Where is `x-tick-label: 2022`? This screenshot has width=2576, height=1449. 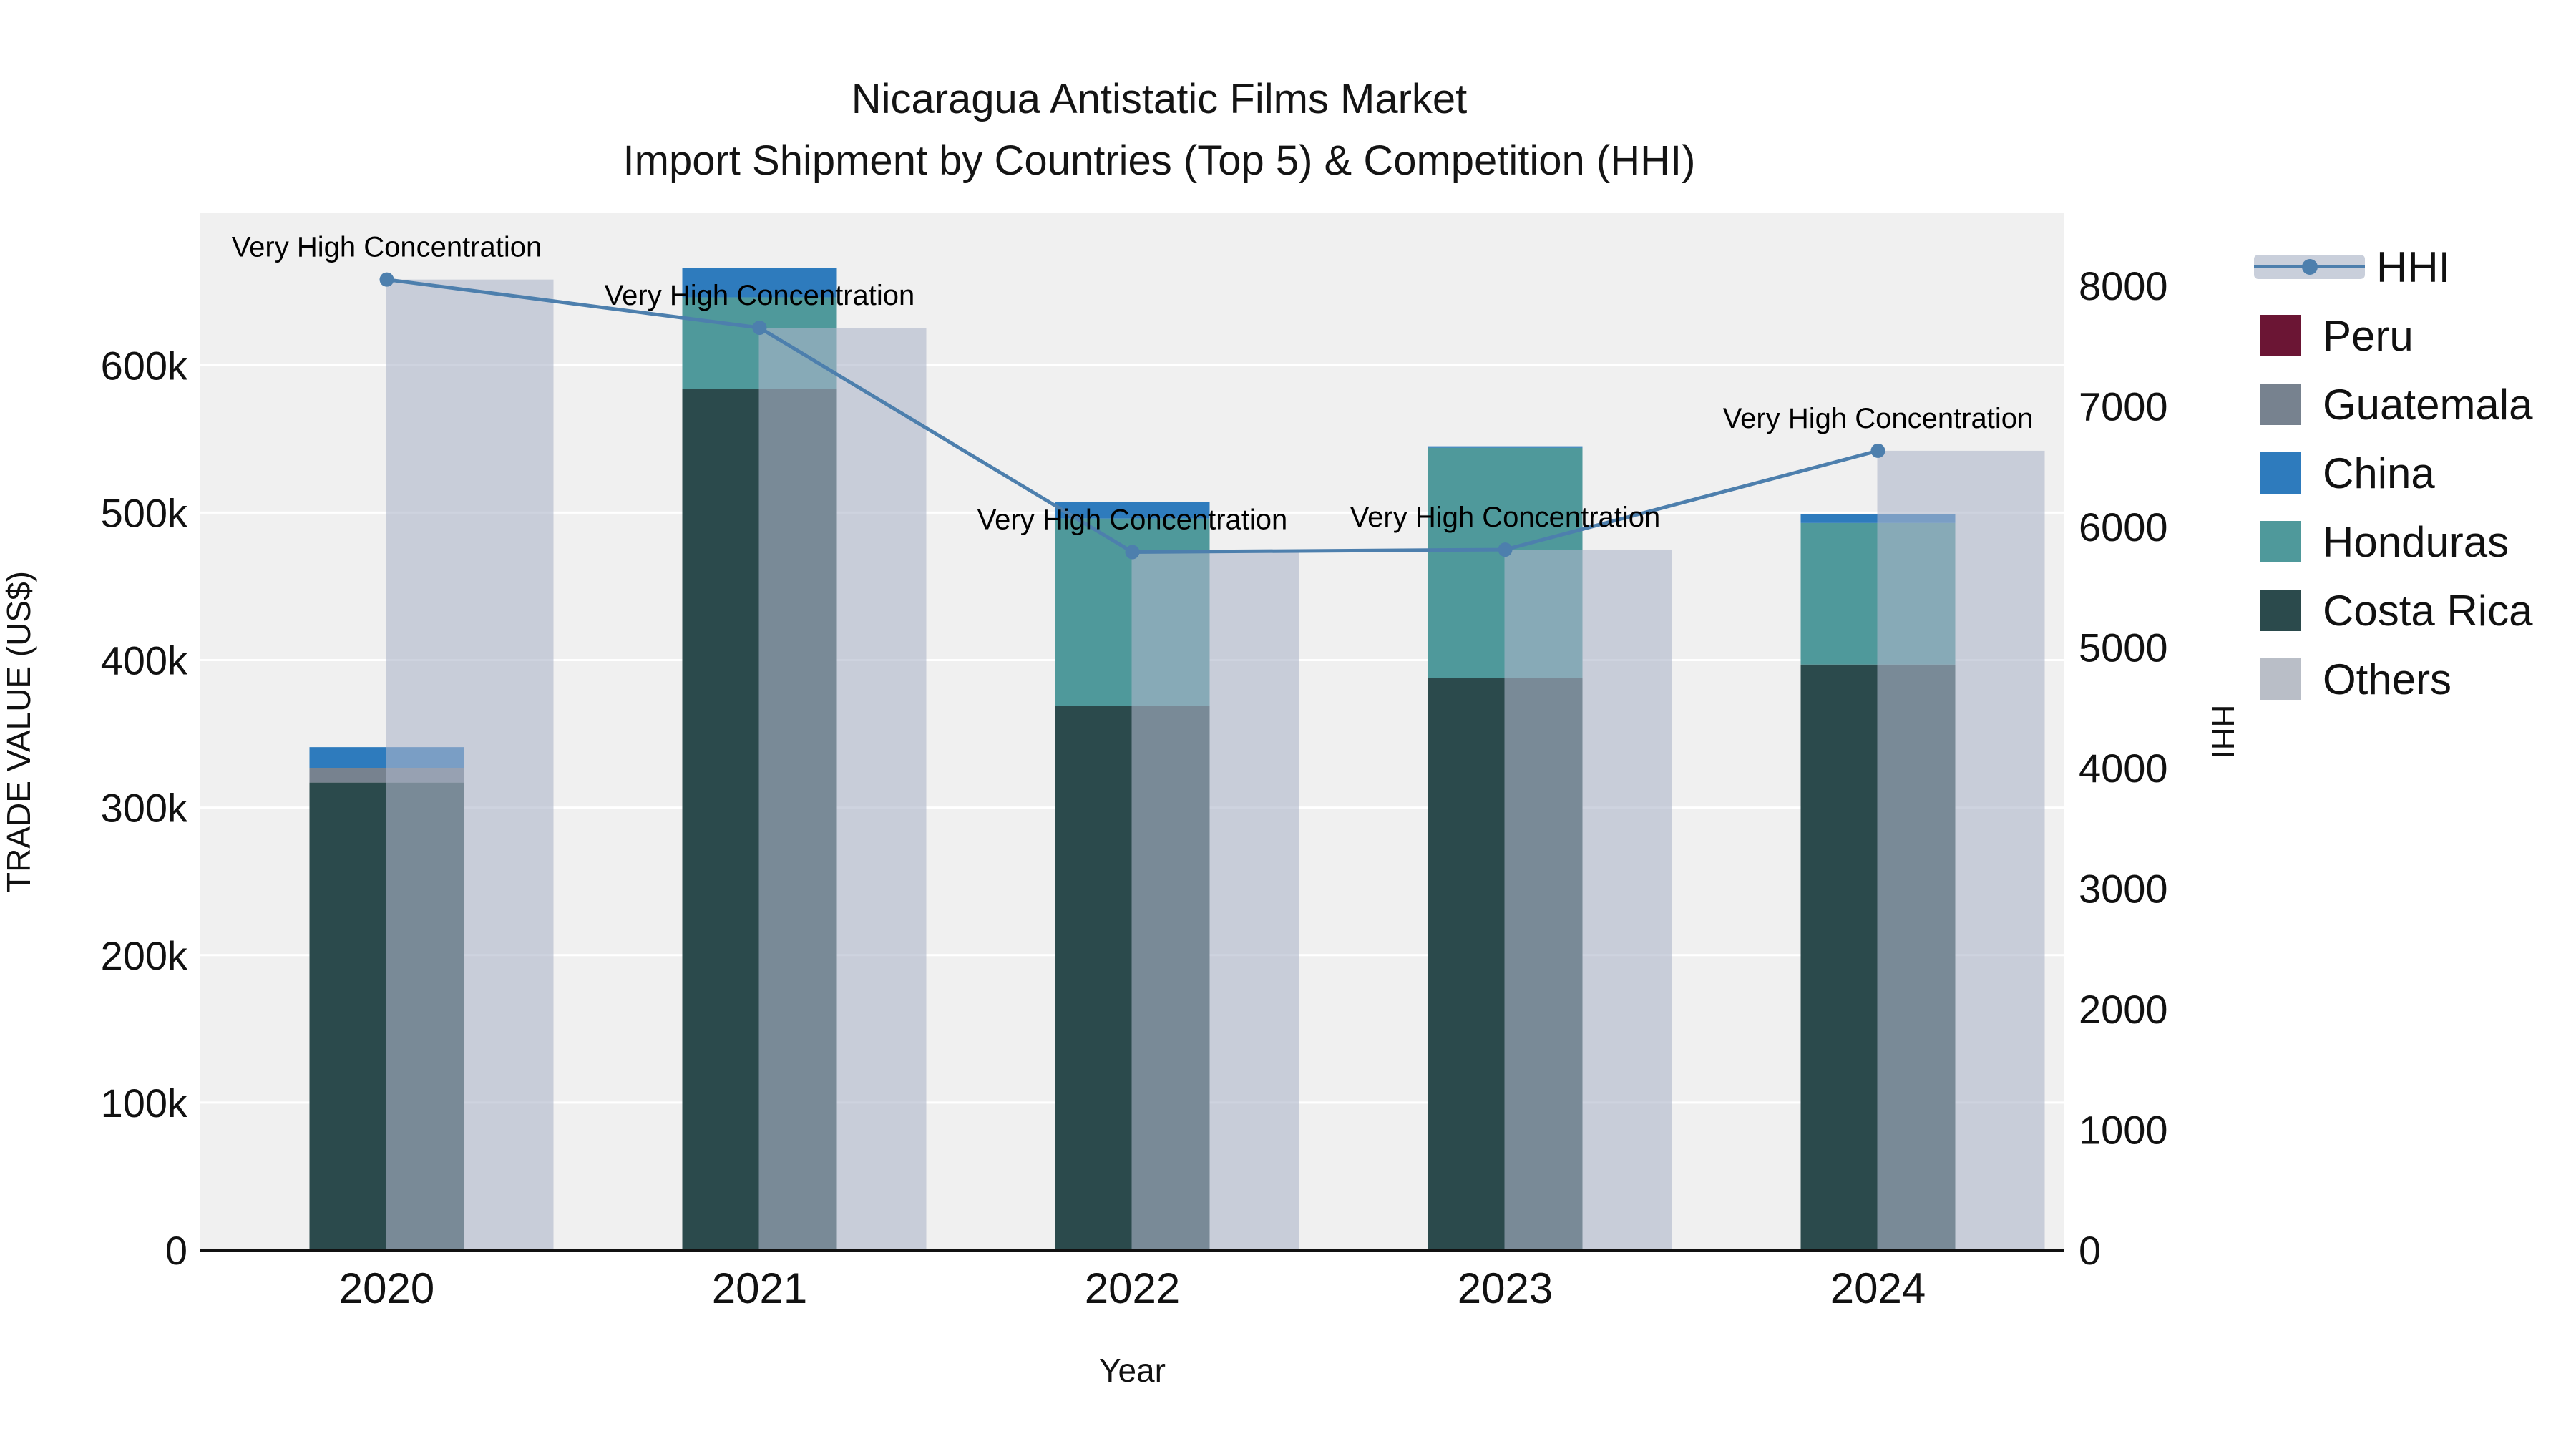
x-tick-label: 2022 is located at coordinates (1132, 1288).